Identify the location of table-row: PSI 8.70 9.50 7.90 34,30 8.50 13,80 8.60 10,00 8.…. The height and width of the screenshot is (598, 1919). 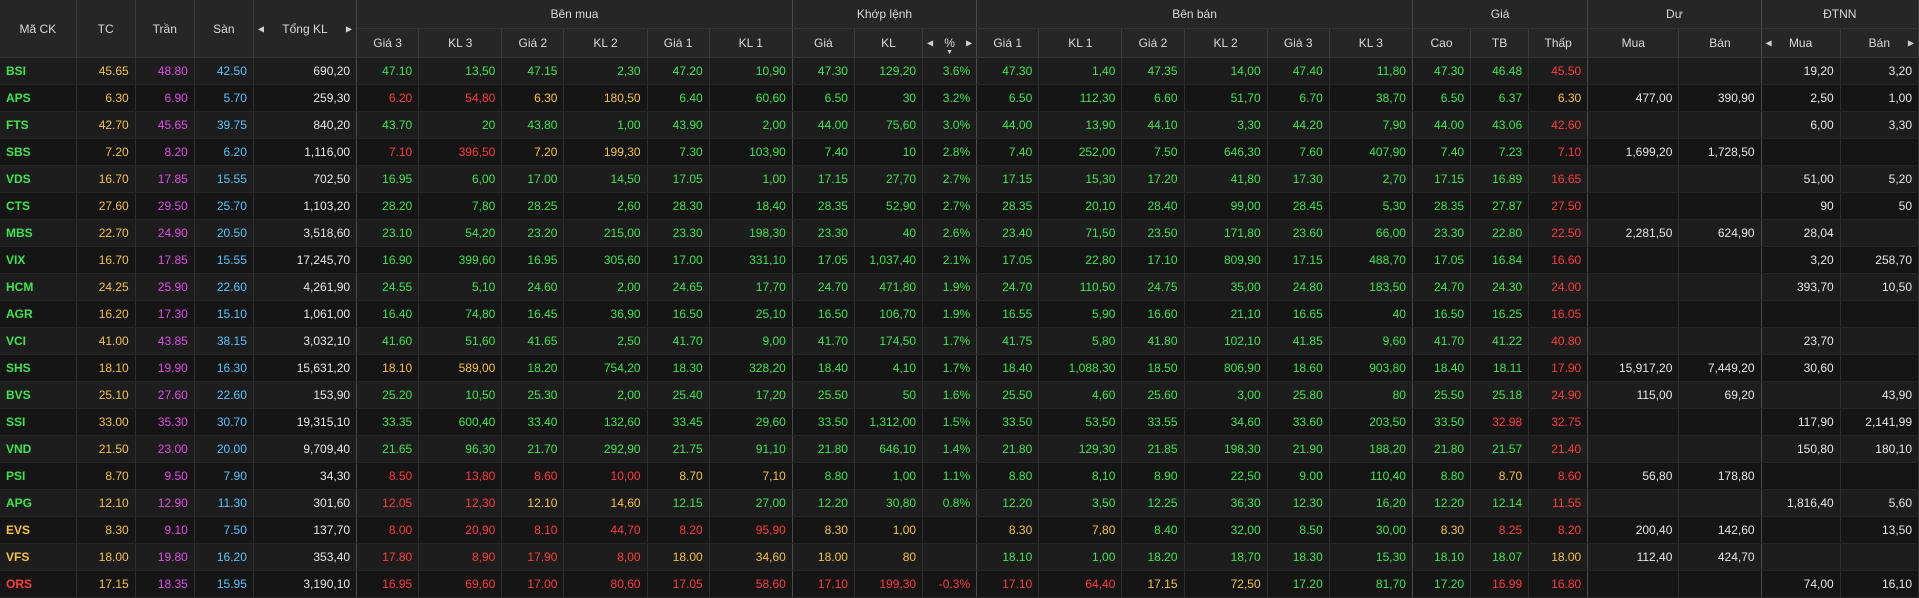
(959, 476).